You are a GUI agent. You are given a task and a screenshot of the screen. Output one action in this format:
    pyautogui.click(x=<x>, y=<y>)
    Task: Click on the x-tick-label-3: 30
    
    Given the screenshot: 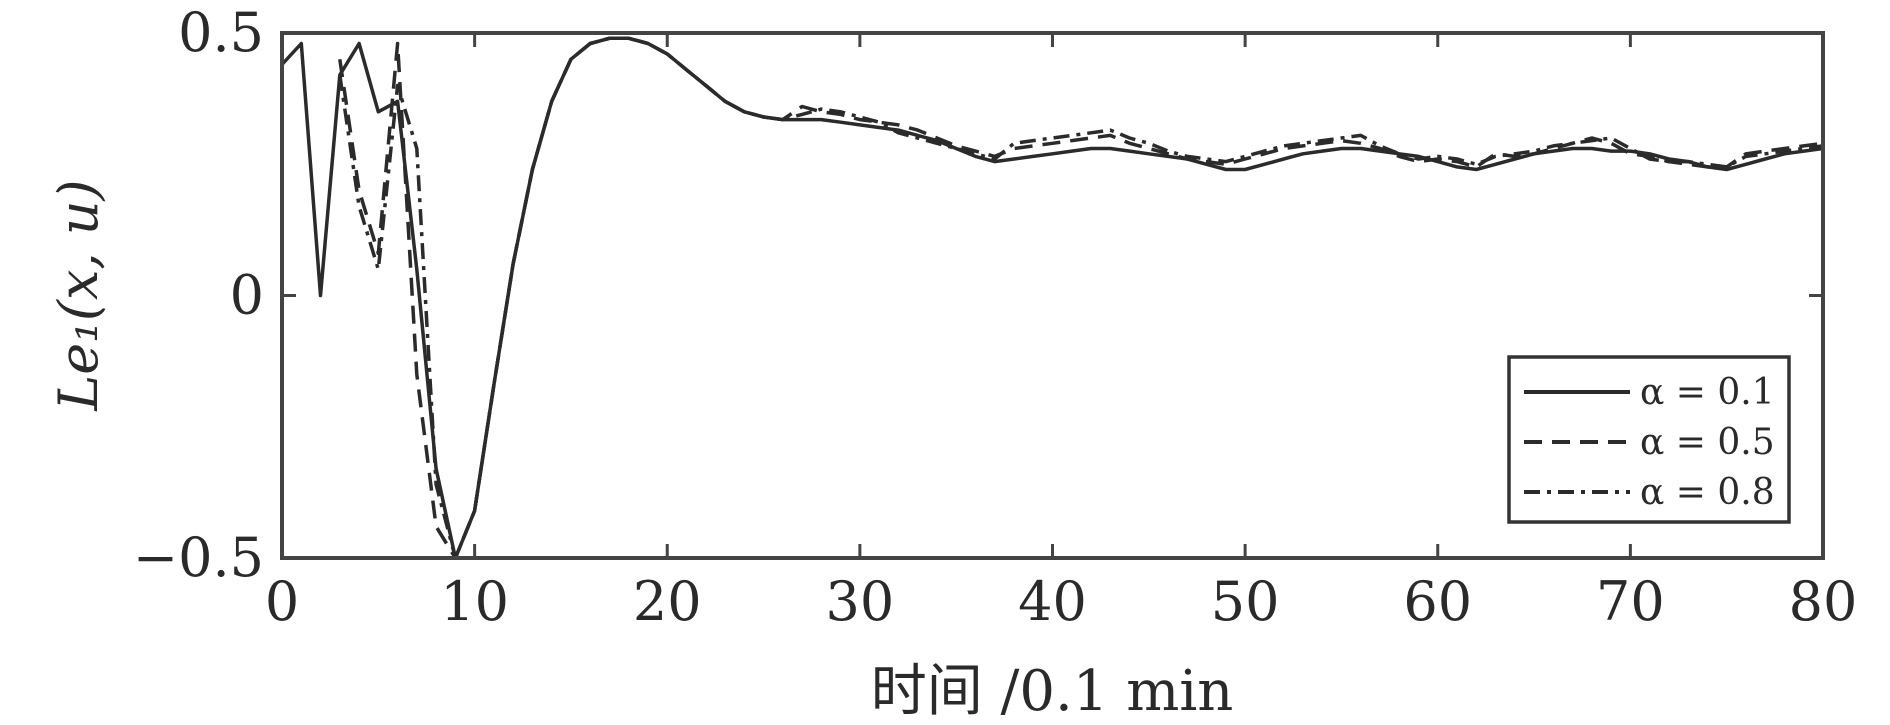 What is the action you would take?
    pyautogui.click(x=860, y=601)
    